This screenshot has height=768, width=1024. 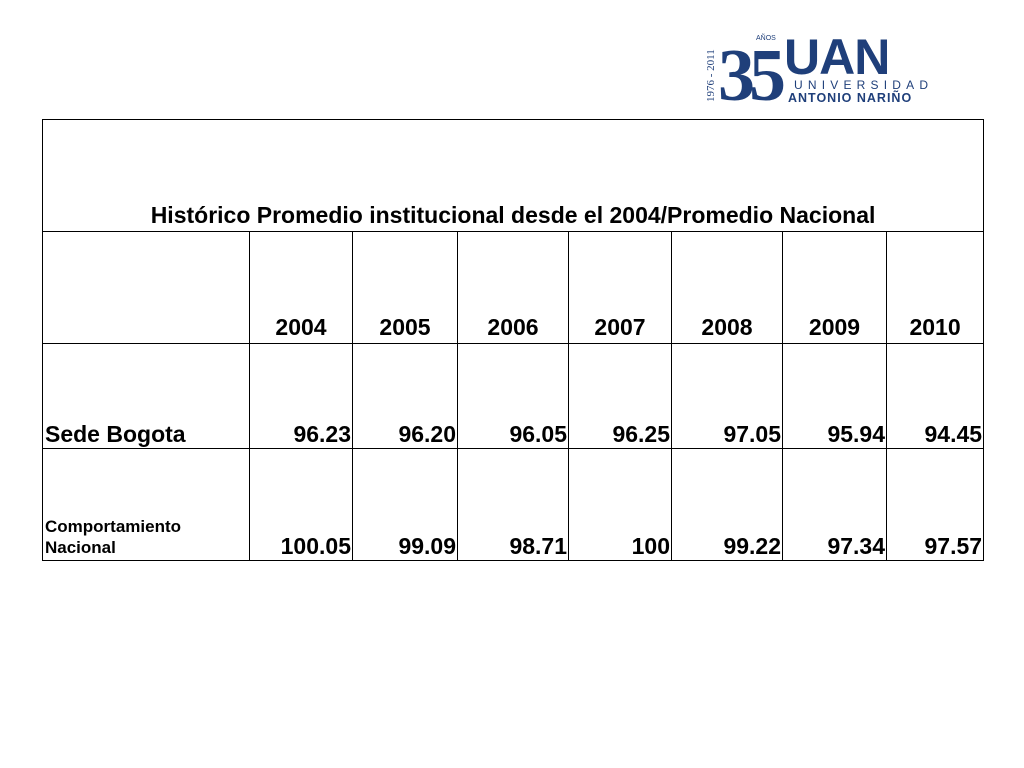 What do you see at coordinates (935, 287) in the screenshot?
I see `year-header: 2010` at bounding box center [935, 287].